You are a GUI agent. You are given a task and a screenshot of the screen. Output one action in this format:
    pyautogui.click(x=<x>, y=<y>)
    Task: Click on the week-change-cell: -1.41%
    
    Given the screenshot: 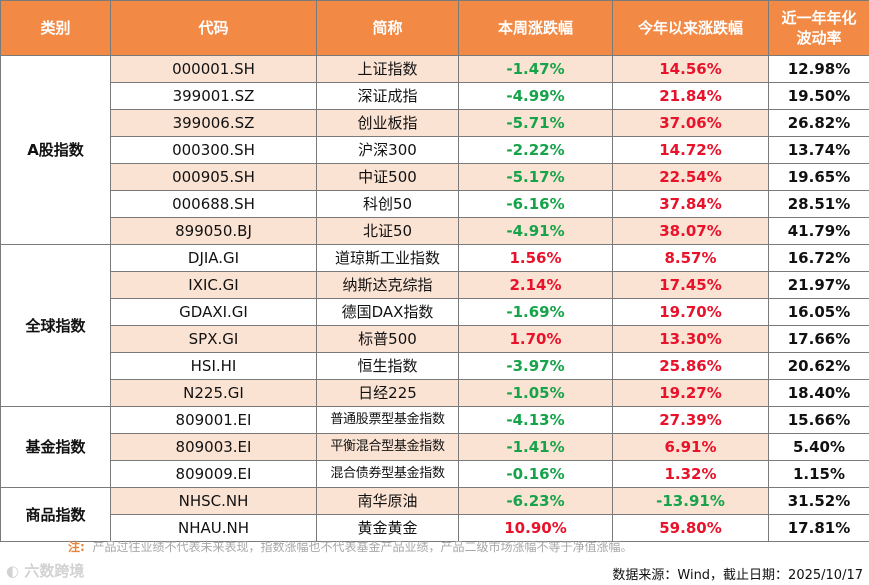 What is the action you would take?
    pyautogui.click(x=535, y=447)
    